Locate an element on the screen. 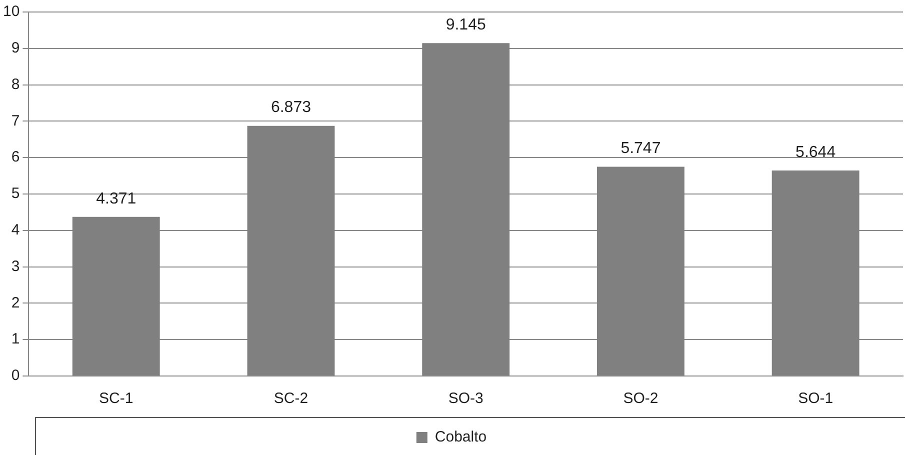 Image resolution: width=905 pixels, height=455 pixels. y-tick-label: 6 is located at coordinates (15, 157).